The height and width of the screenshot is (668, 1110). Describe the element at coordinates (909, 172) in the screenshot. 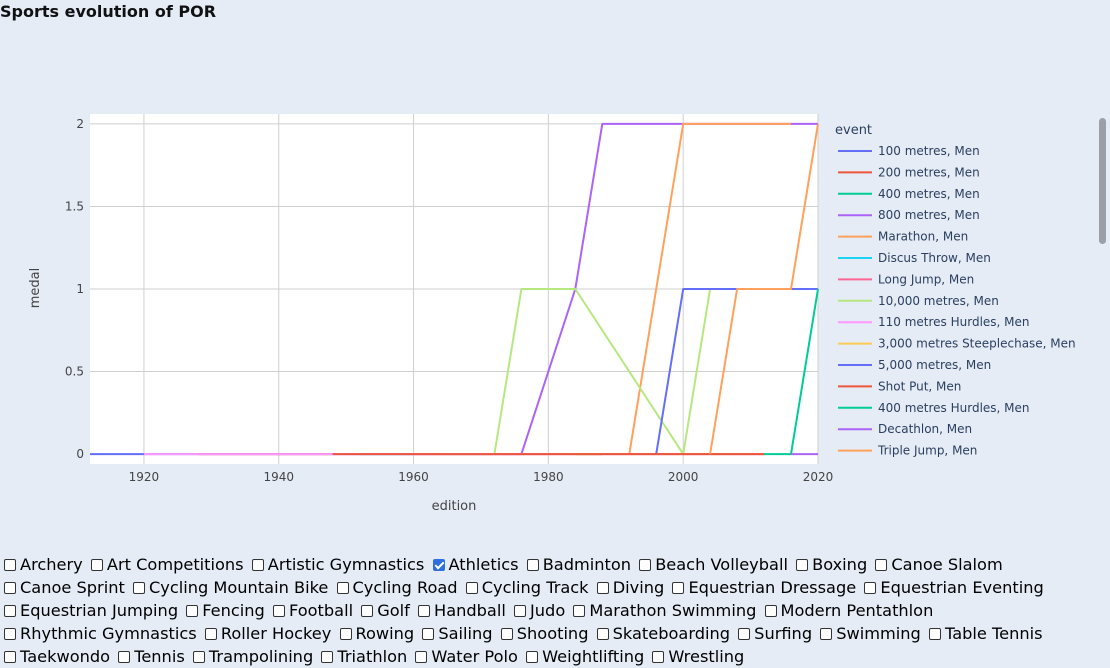

I see `legend-item: 200 metres, Men` at that location.